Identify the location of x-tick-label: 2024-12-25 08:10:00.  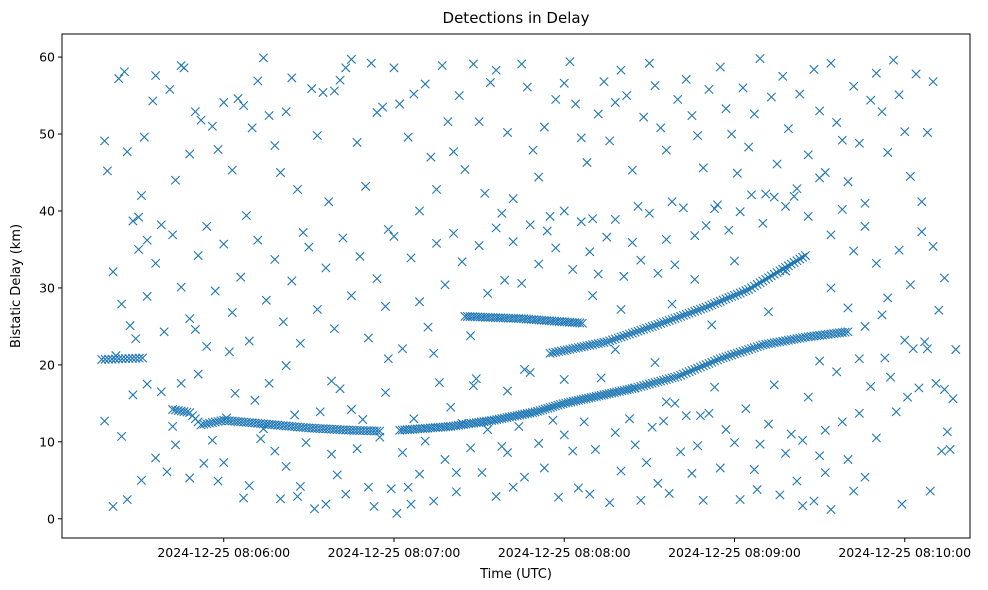
(904, 552).